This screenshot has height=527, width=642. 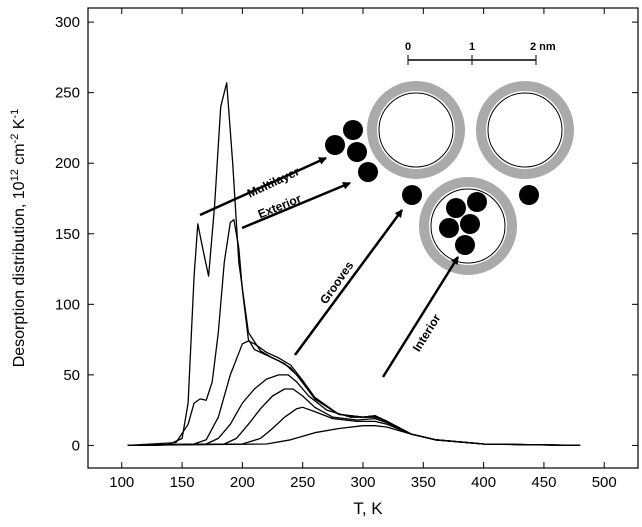 What do you see at coordinates (483, 482) in the screenshot?
I see `x-tick-label: 400` at bounding box center [483, 482].